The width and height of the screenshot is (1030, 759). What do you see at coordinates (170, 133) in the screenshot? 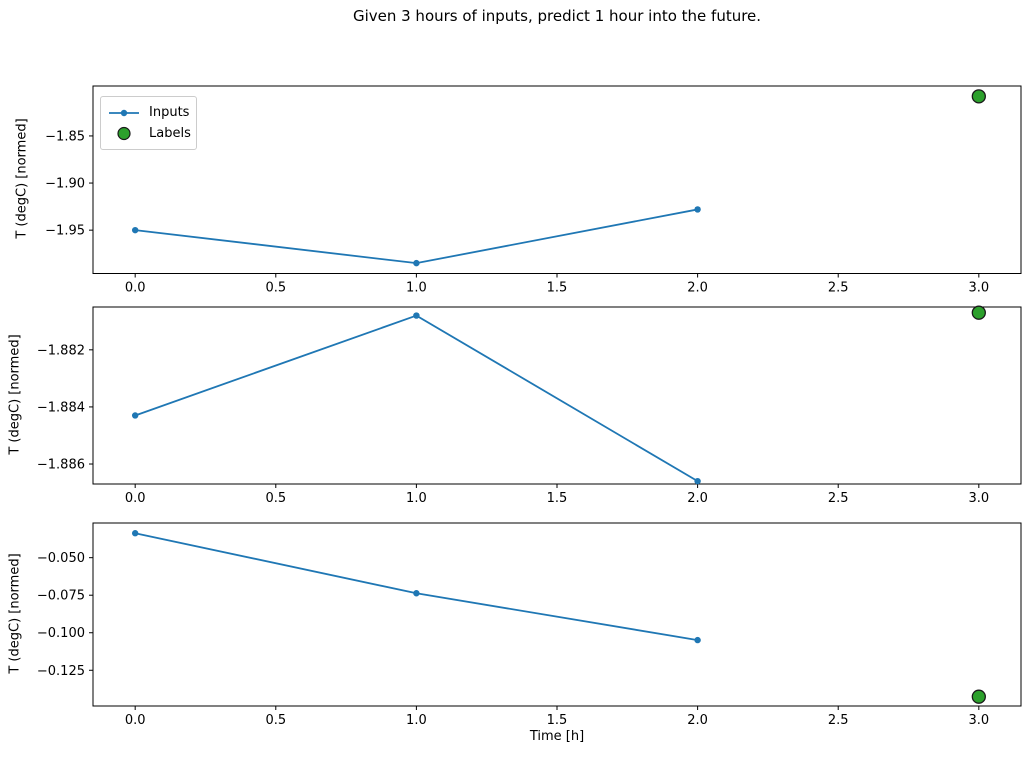
I see `legend-label-labels: Labels` at bounding box center [170, 133].